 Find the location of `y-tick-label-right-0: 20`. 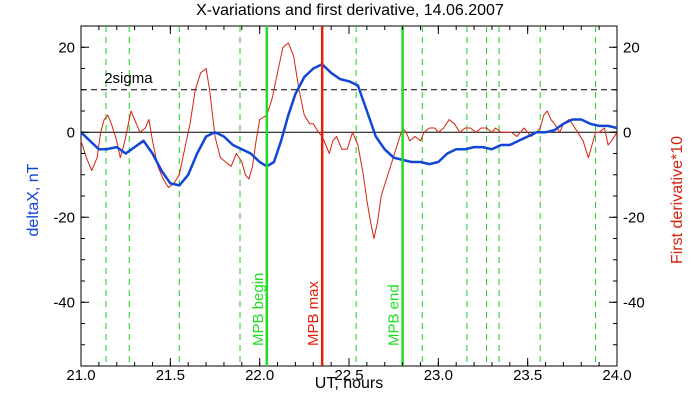

y-tick-label-right-0: 20 is located at coordinates (631, 47).